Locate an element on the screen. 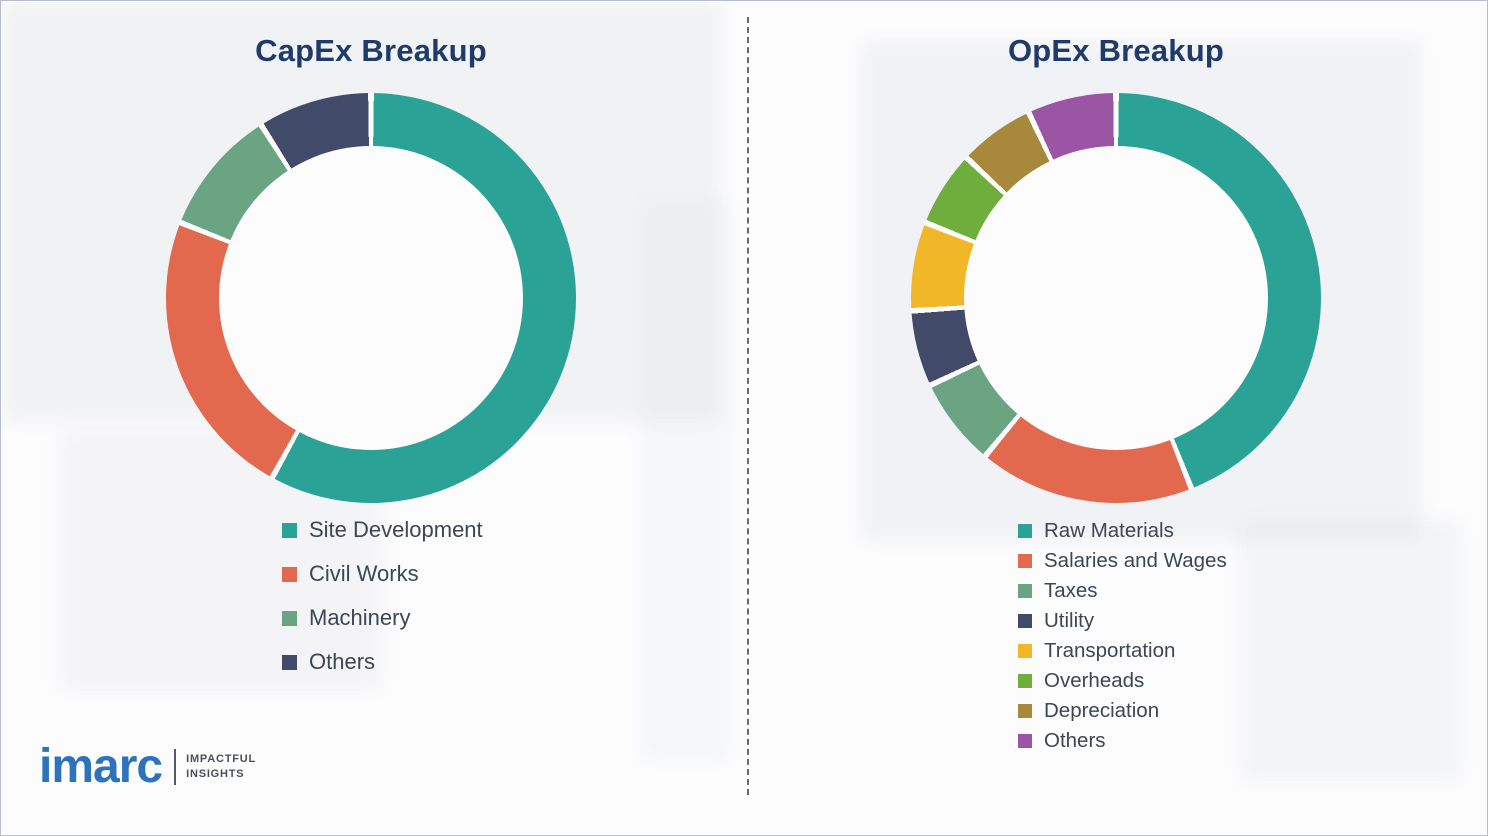 The image size is (1488, 836). legend-swatch-capex-others is located at coordinates (289, 662).